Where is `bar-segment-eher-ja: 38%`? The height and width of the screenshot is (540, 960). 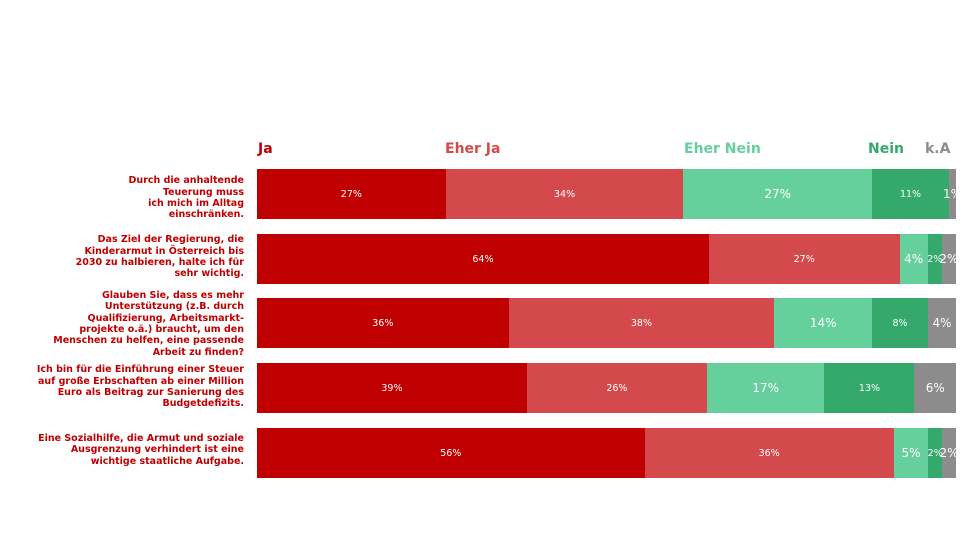
bar-segment-eher-ja: 38% is located at coordinates (641, 323).